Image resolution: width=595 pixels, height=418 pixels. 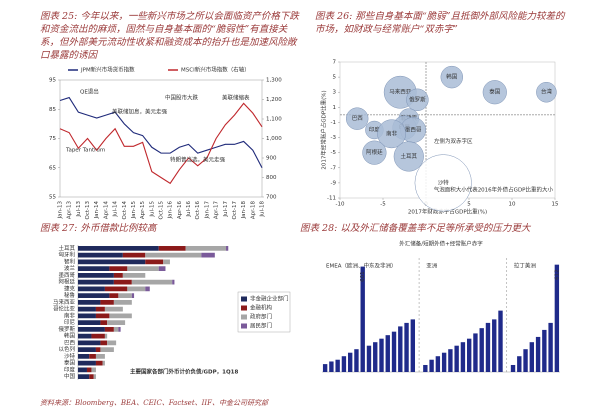 What do you see at coordinates (52, 139) in the screenshot?
I see `y-tick-label: 75` at bounding box center [52, 139].